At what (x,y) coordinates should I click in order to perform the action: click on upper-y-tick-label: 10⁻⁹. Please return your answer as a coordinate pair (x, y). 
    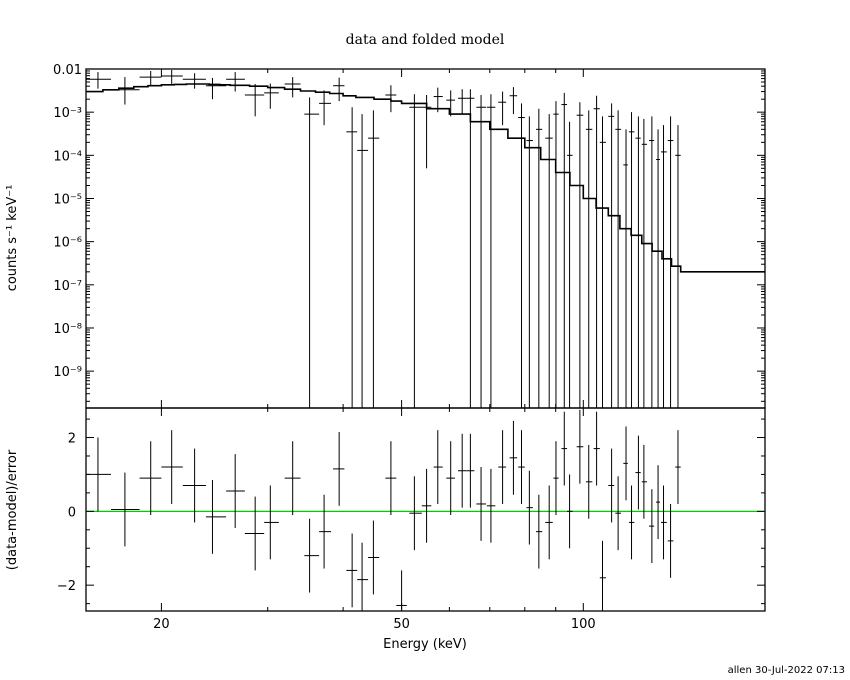
    Looking at the image, I should click on (67, 372).